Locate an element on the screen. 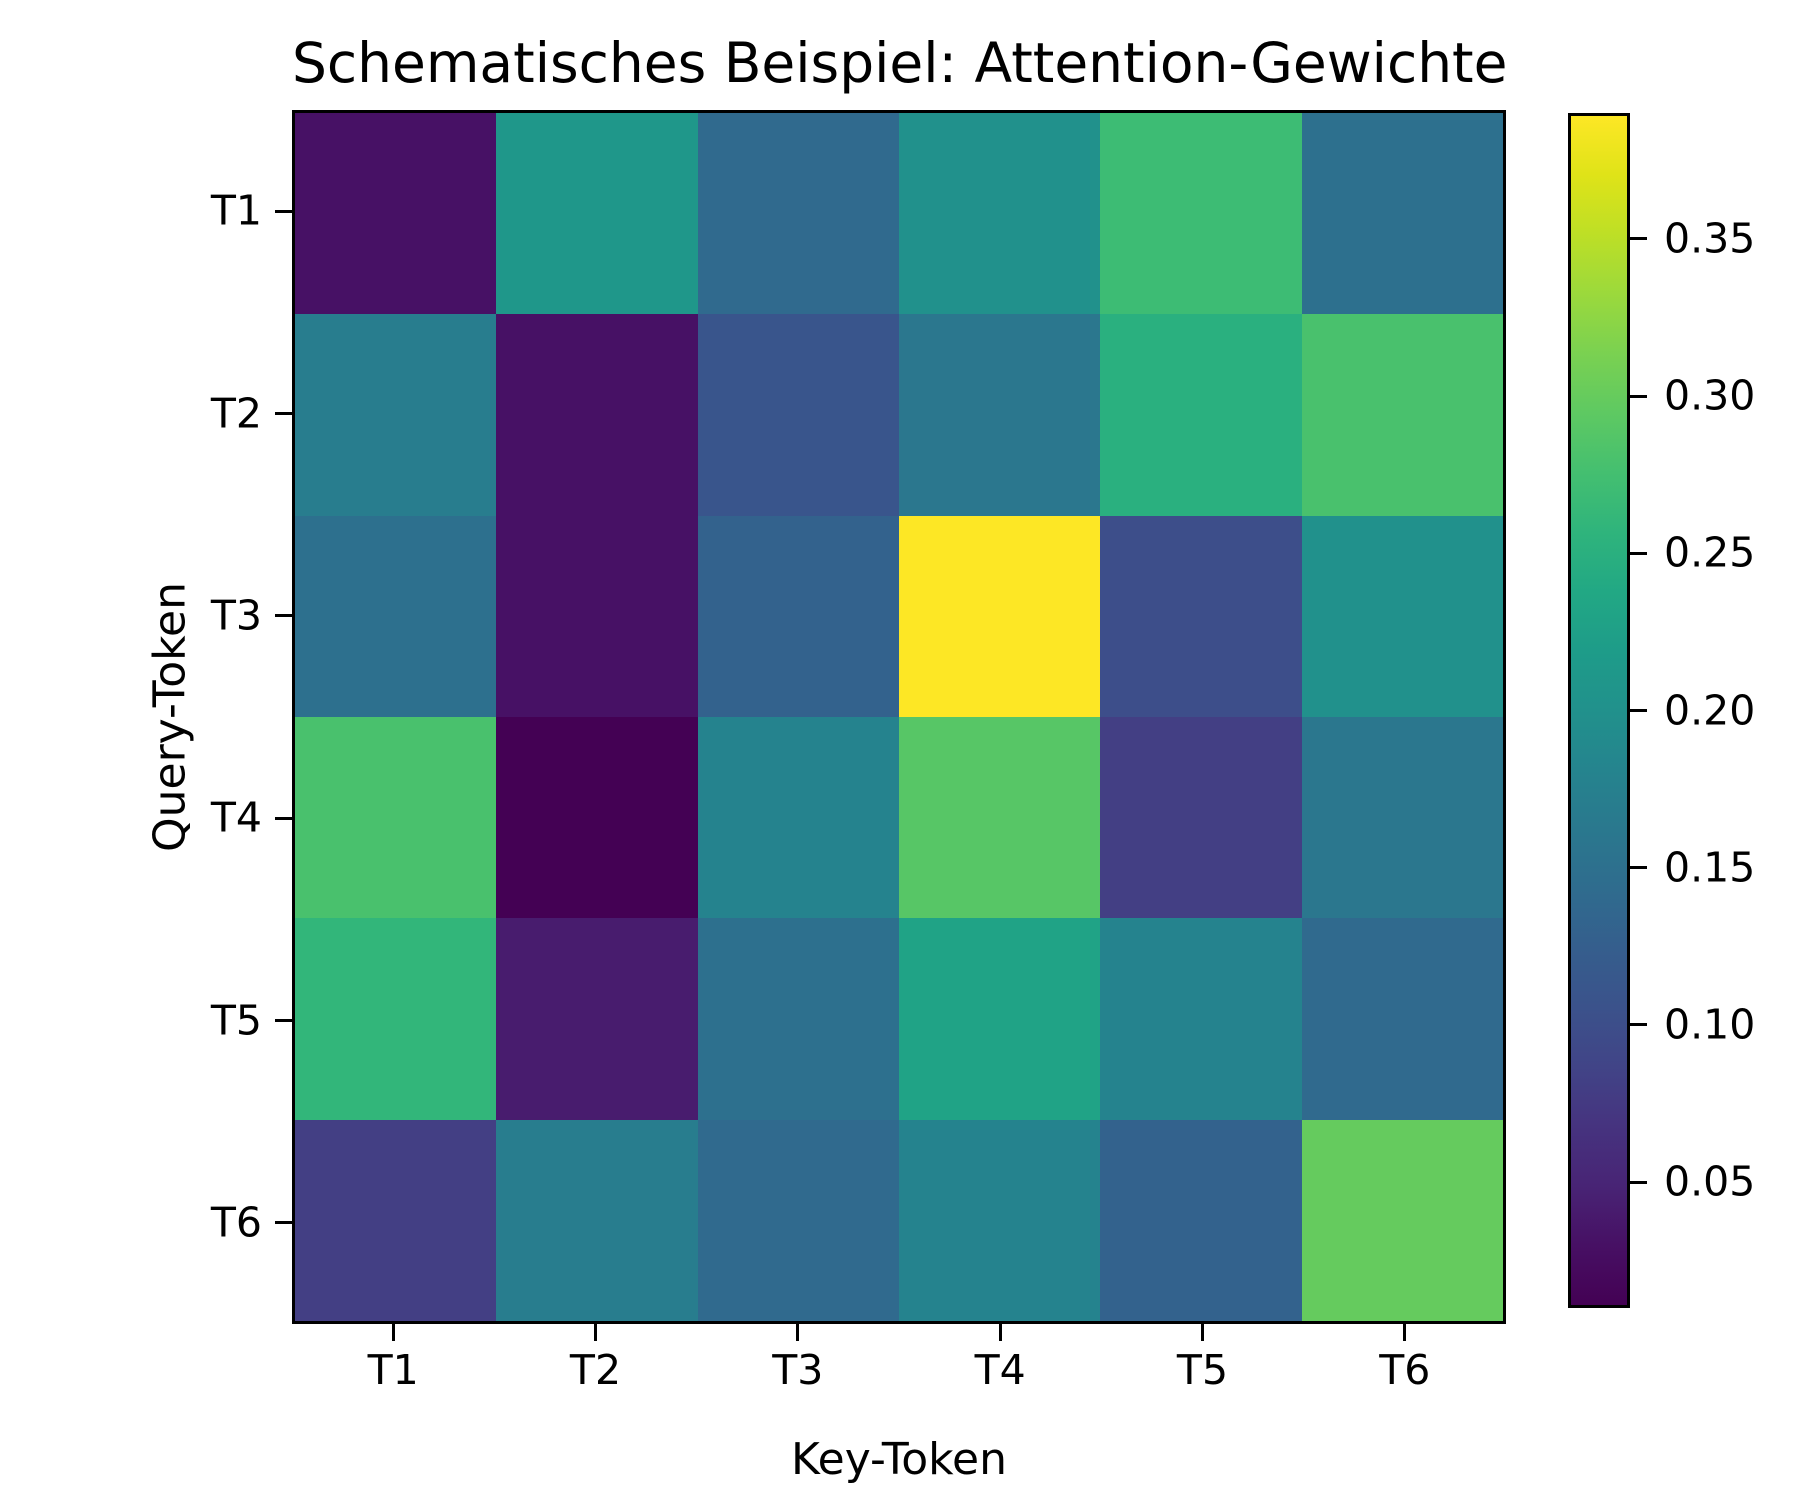  colorbar-tick-label: 0.15 is located at coordinates (1710, 867).